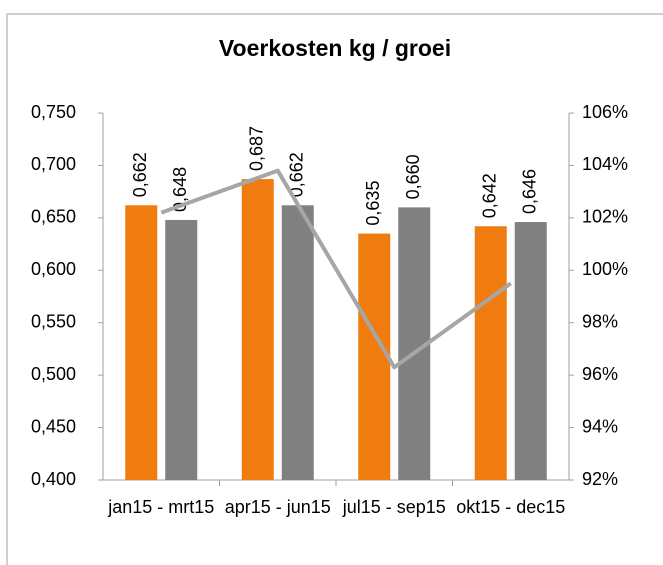  I want to click on y-tick-label: 0,550, so click(53, 321).